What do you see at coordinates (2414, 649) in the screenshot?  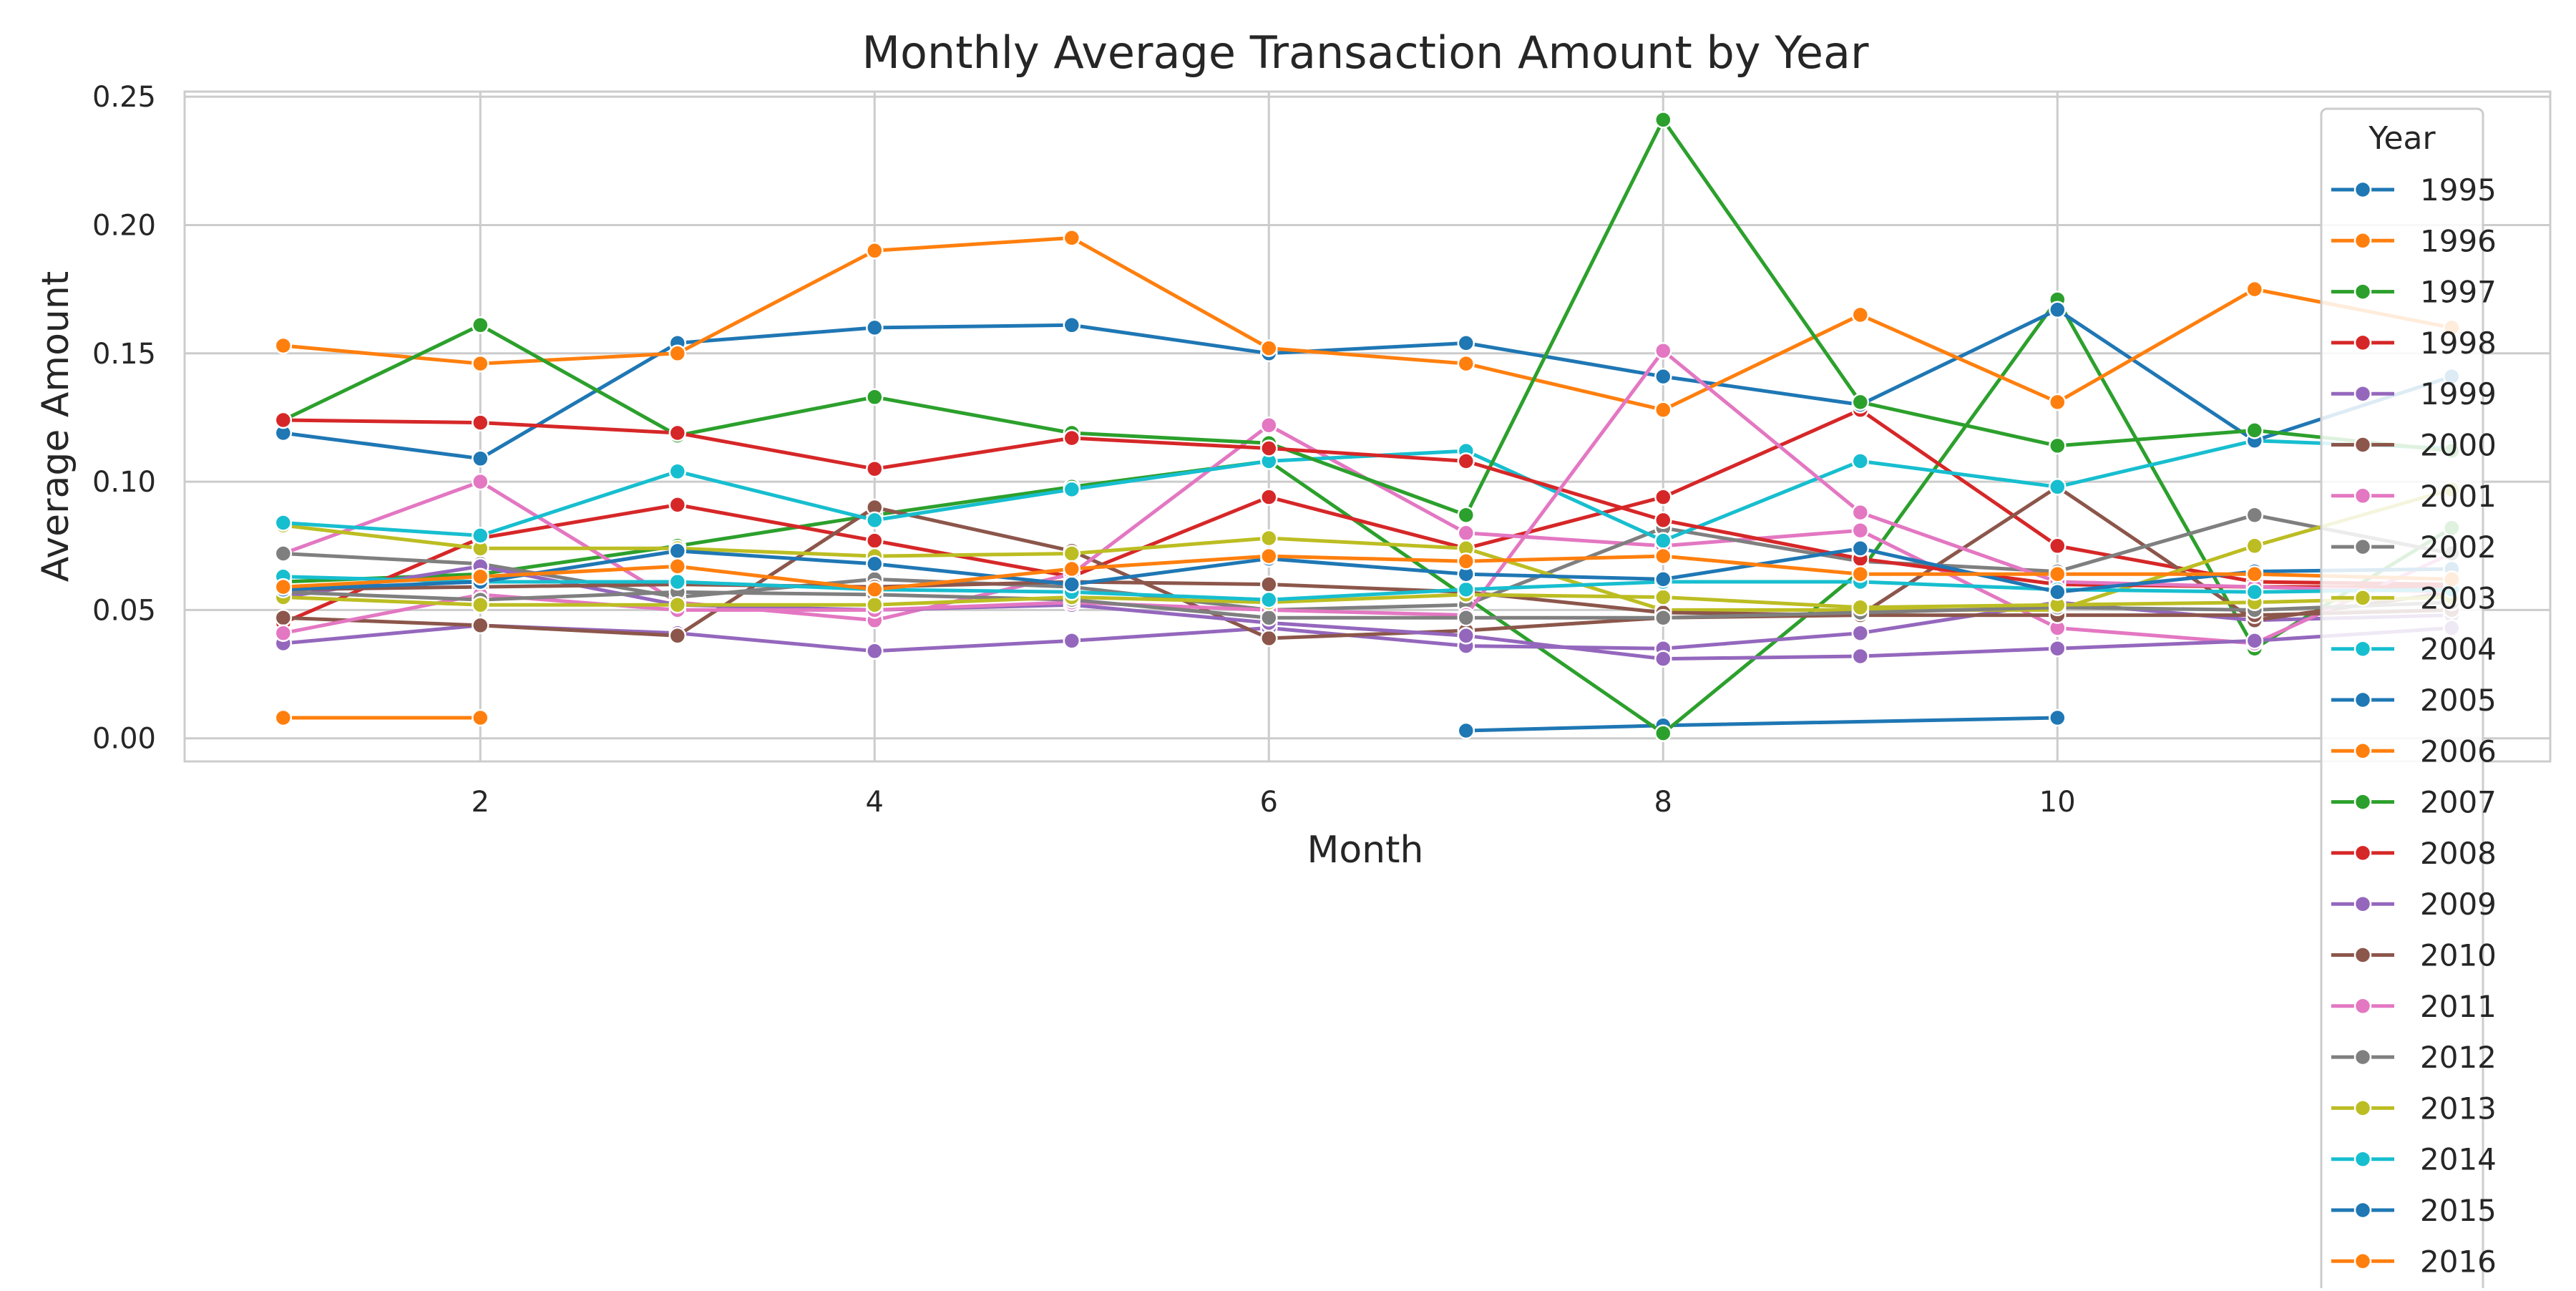 I see `legend-entry: 2004` at bounding box center [2414, 649].